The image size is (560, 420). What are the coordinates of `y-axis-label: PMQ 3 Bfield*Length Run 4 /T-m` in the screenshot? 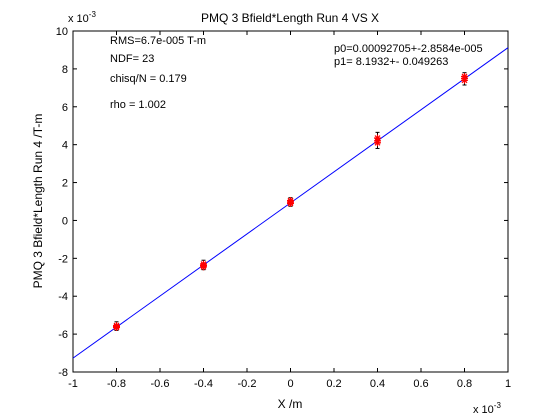 It's located at (38, 201).